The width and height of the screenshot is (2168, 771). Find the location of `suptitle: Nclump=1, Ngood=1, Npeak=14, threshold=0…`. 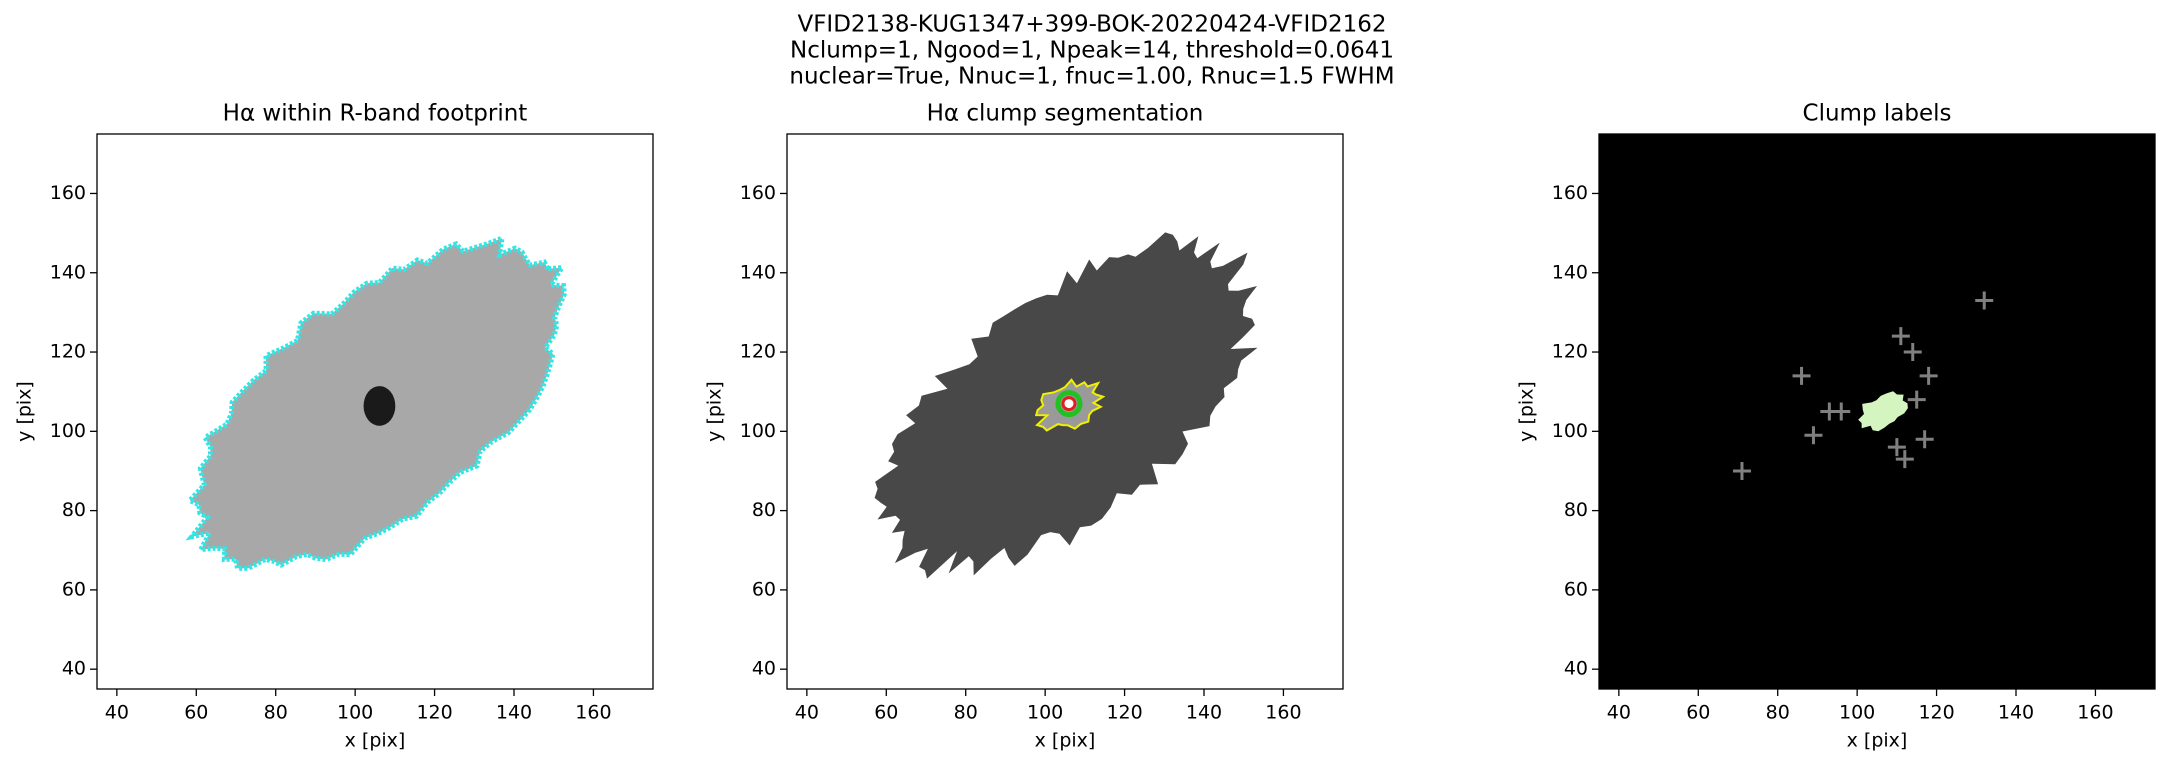

suptitle: Nclump=1, Ngood=1, Npeak=14, threshold=0… is located at coordinates (1092, 51).